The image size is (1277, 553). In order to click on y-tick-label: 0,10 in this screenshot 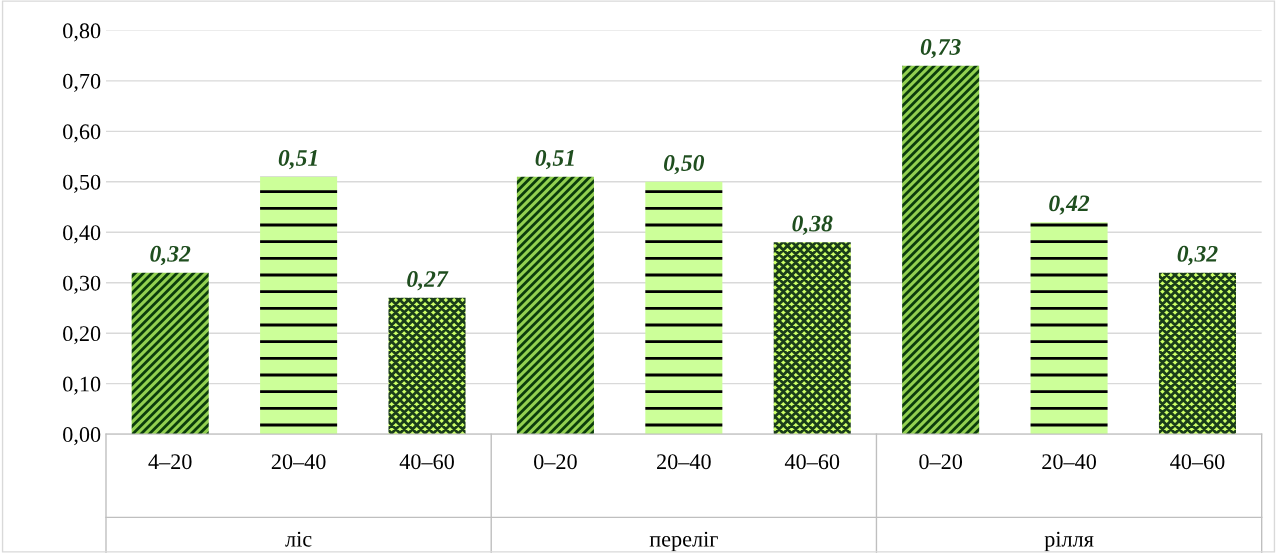, I will do `click(82, 385)`.